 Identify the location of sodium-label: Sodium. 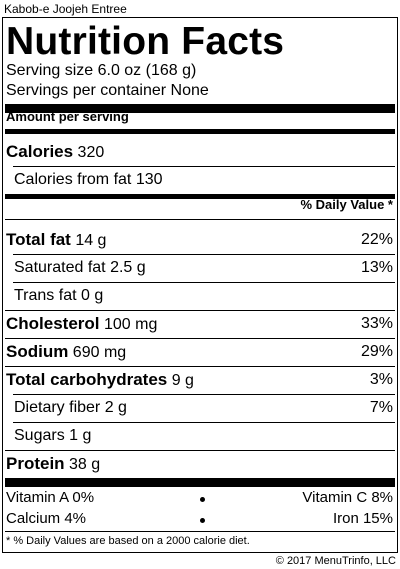
(37, 351).